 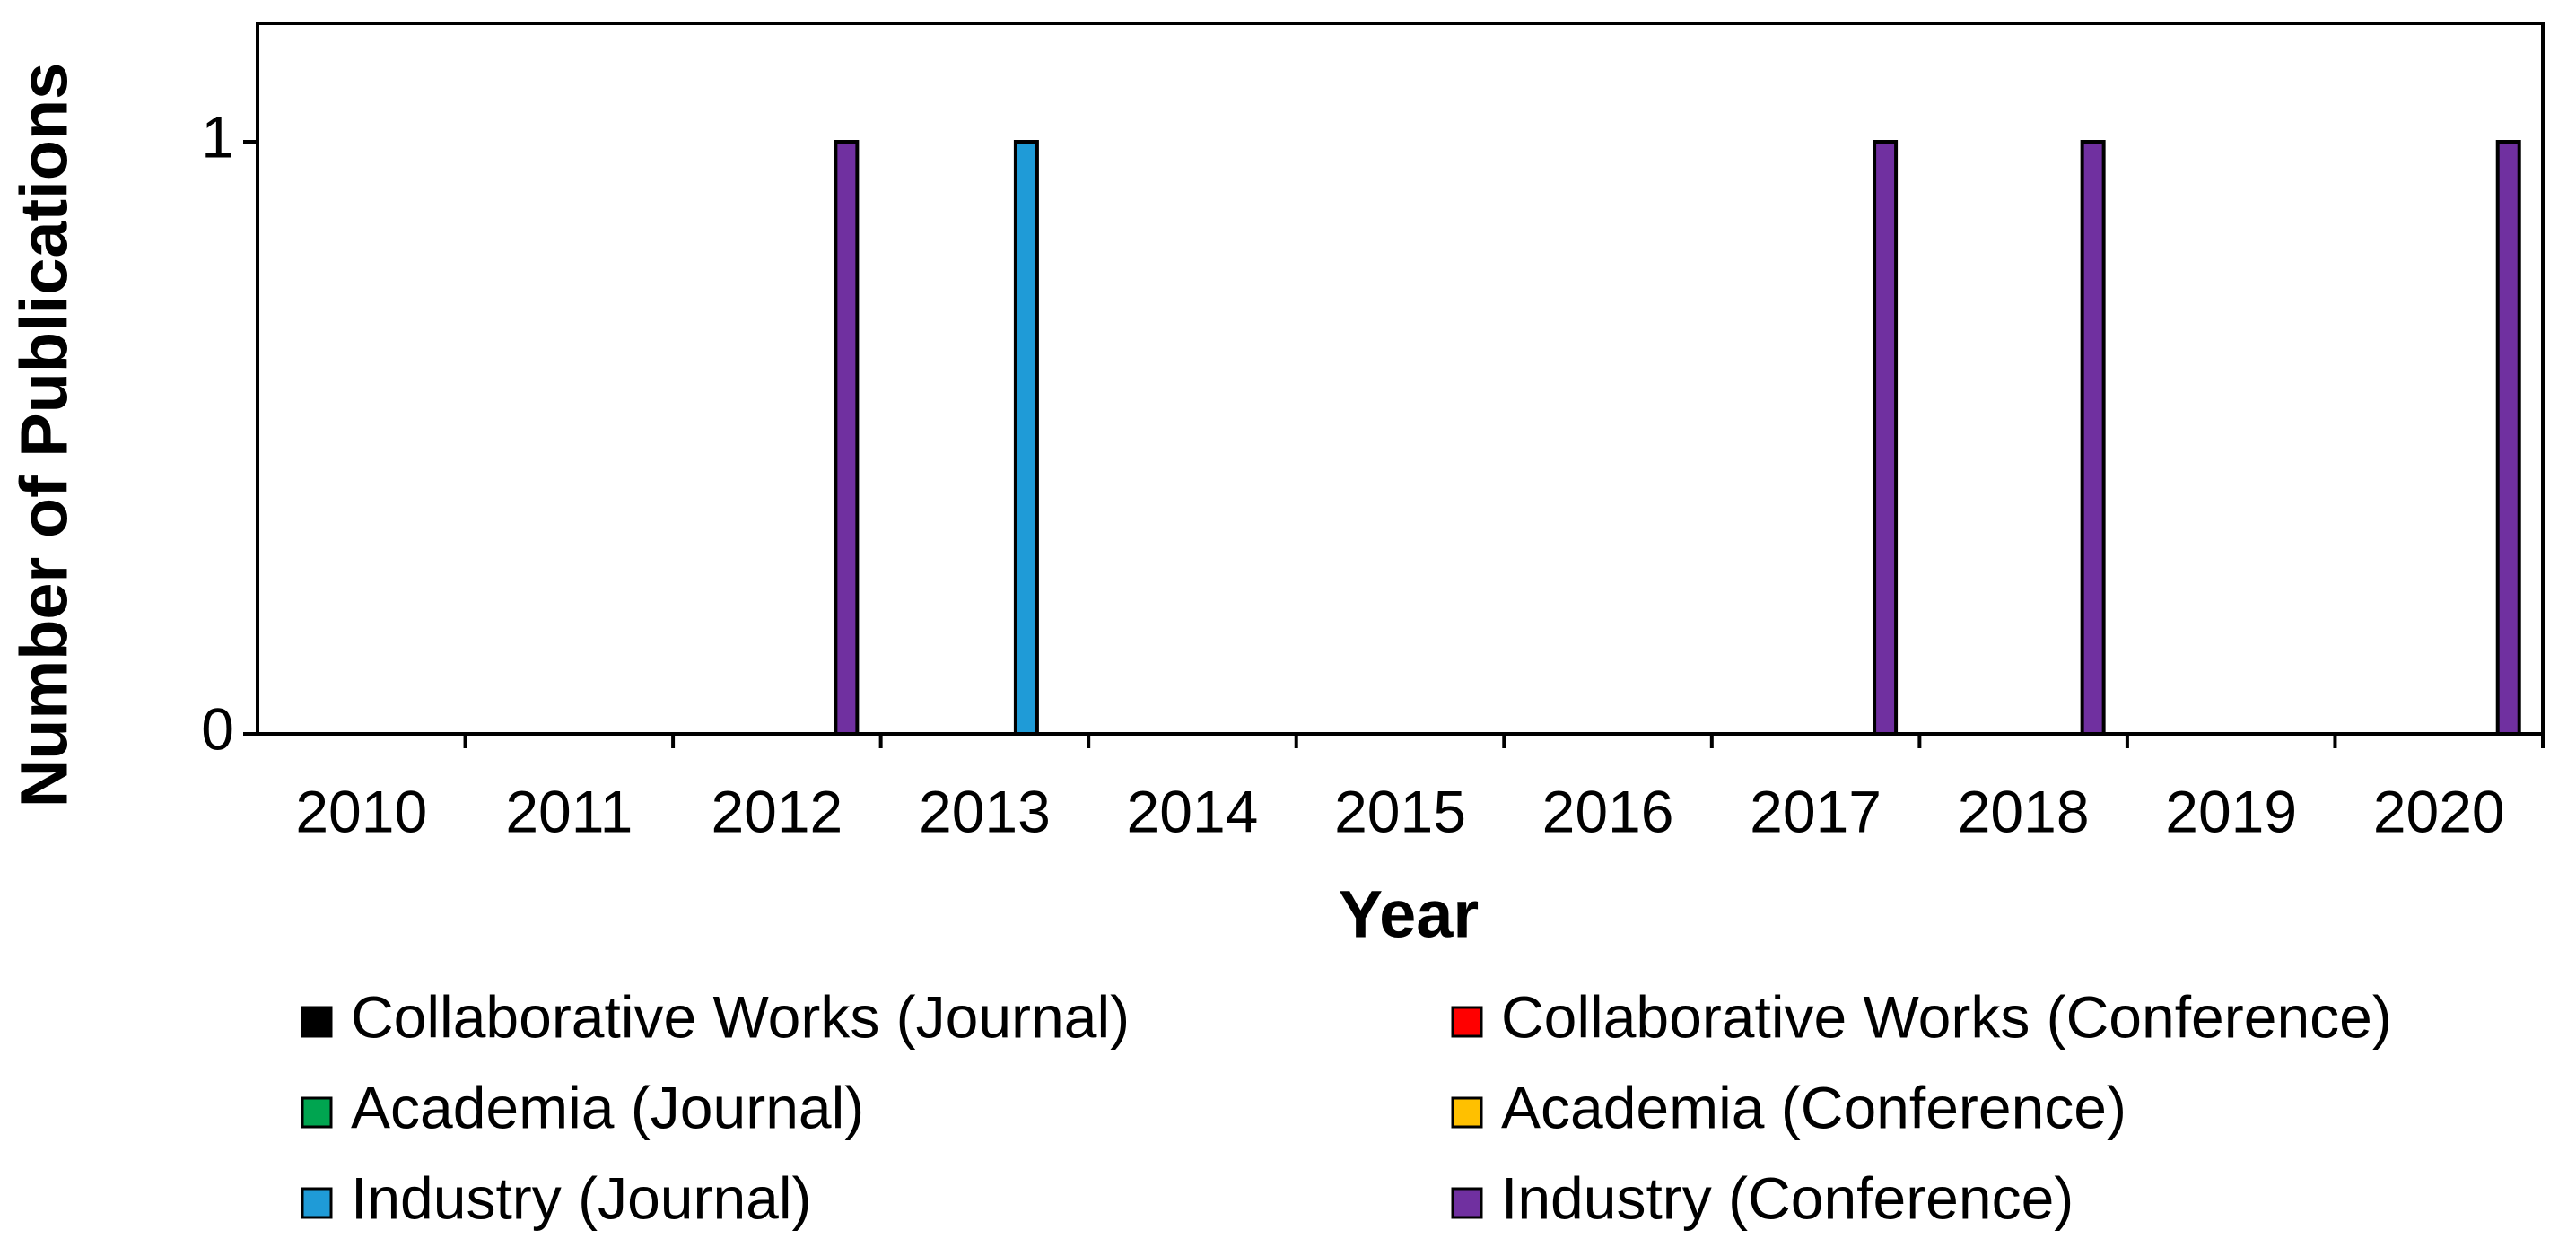 What do you see at coordinates (2024, 811) in the screenshot?
I see `x-tick-label: 2018` at bounding box center [2024, 811].